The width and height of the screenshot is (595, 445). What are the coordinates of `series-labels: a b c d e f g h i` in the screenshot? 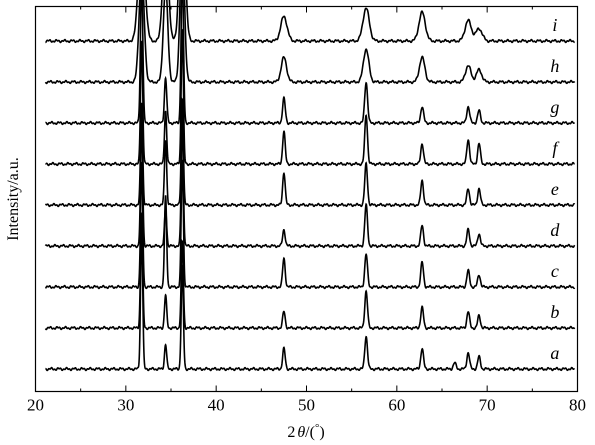 It's located at (555, 189).